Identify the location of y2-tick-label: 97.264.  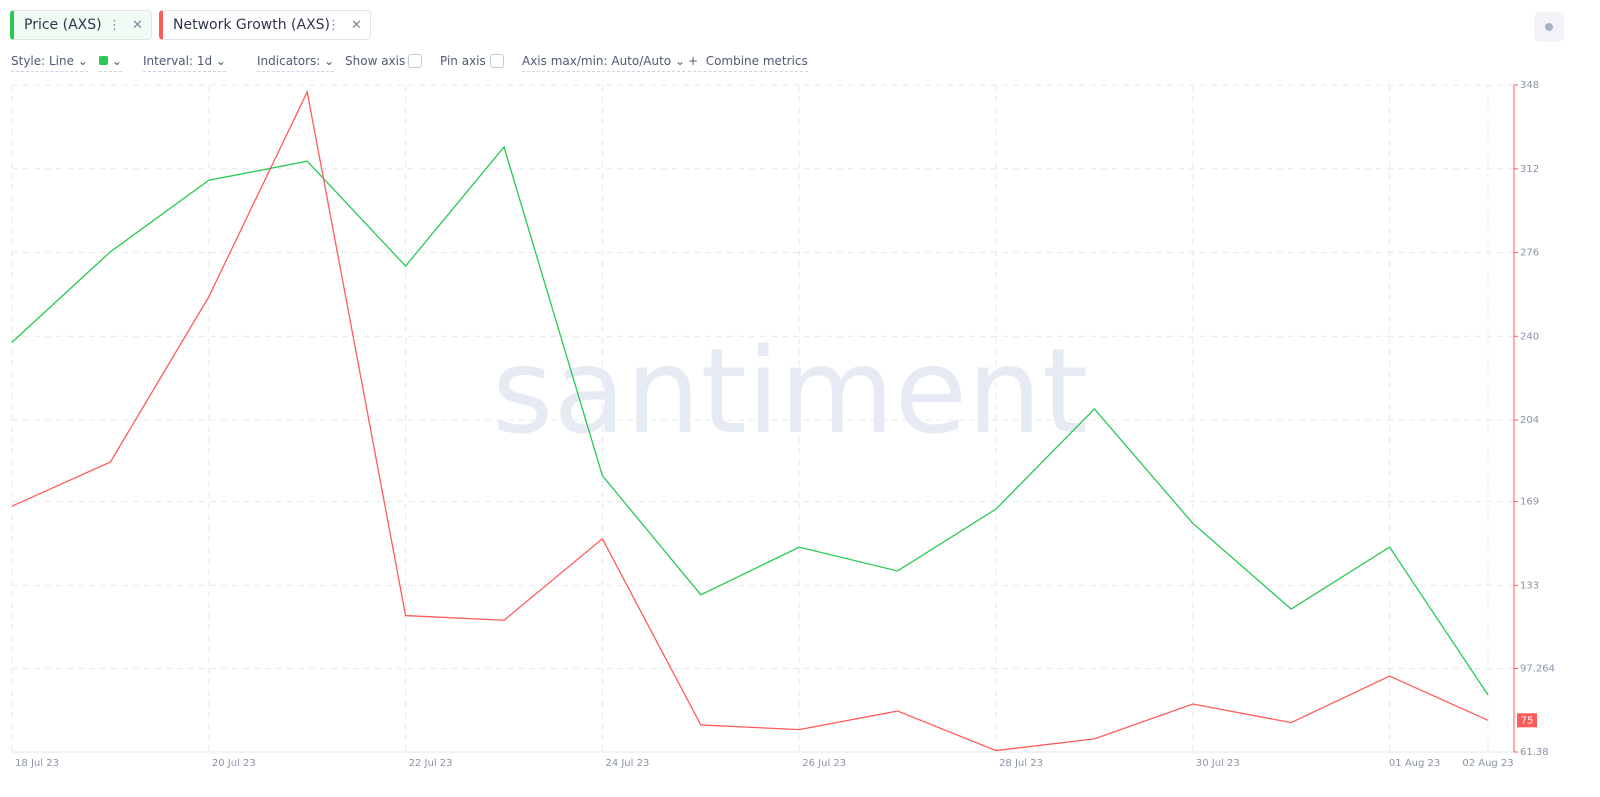
(1537, 668).